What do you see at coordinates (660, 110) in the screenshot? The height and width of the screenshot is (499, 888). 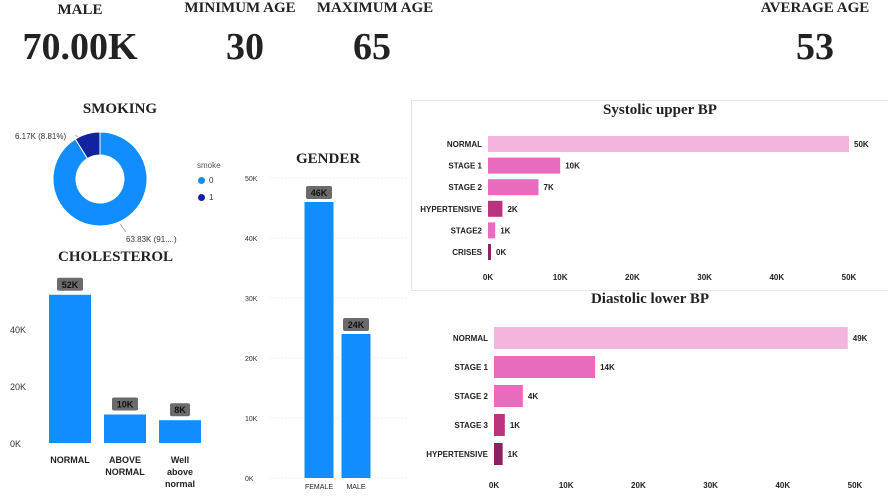 I see `systolic-title: Systolic upper BP` at bounding box center [660, 110].